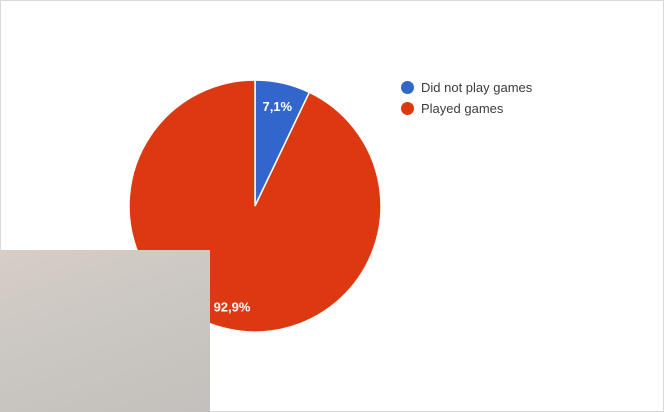  What do you see at coordinates (232, 306) in the screenshot?
I see `pie-label-1: 92,9%` at bounding box center [232, 306].